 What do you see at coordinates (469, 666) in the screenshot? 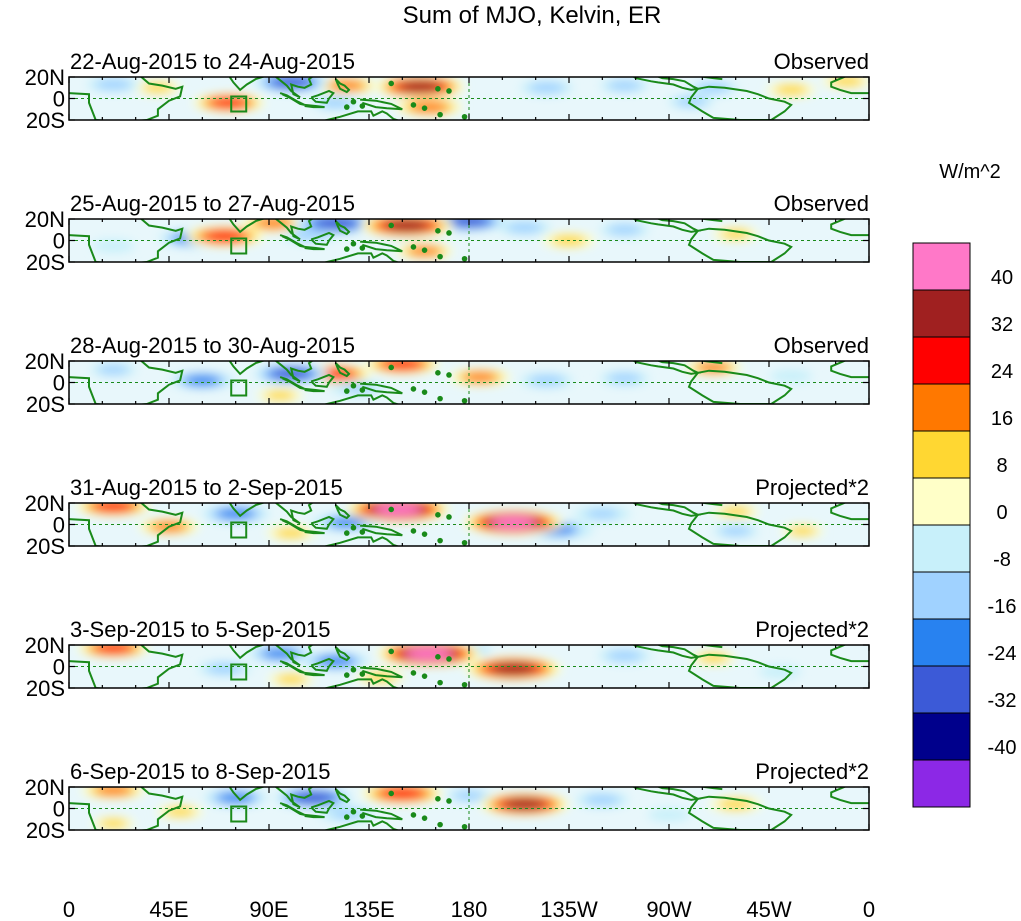
I see `map-field` at bounding box center [469, 666].